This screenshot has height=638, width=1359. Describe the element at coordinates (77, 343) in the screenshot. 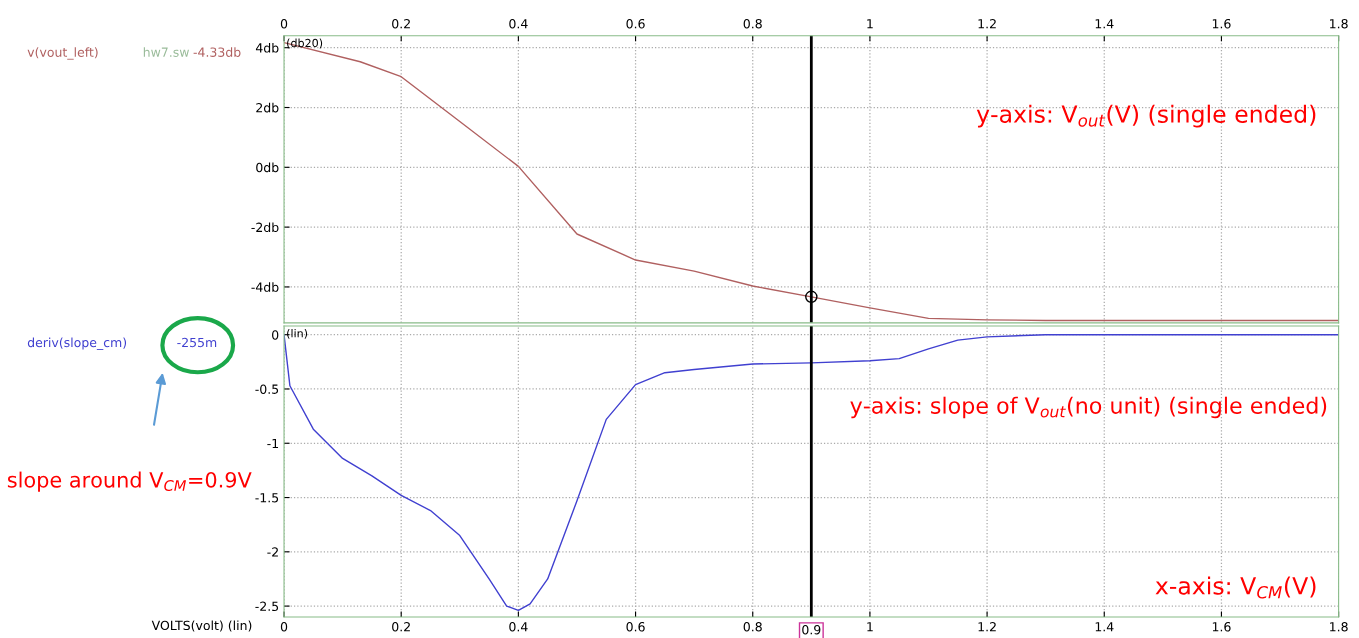

I see `text: deriv(slope_cm)` at that location.